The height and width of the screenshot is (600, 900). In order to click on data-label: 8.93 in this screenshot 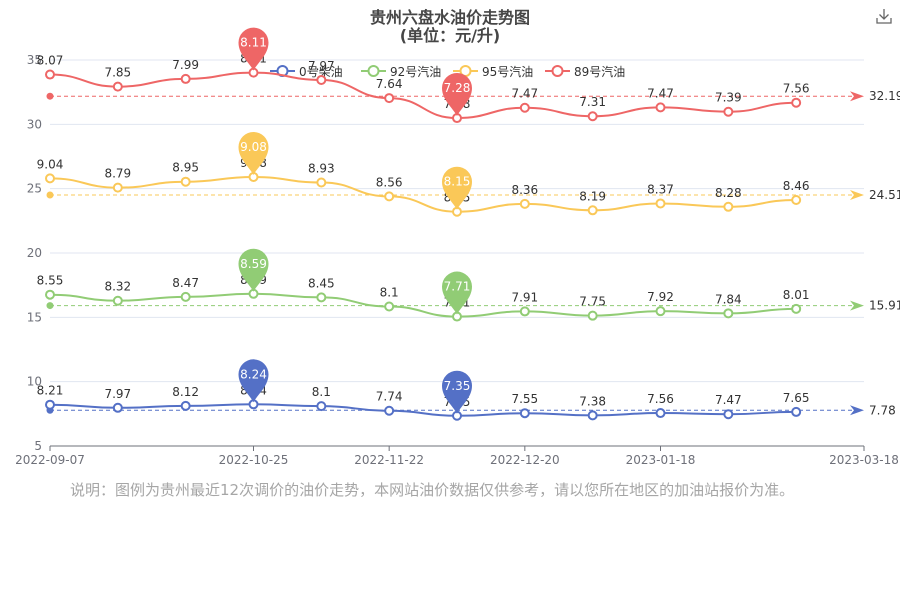, I will do `click(321, 168)`.